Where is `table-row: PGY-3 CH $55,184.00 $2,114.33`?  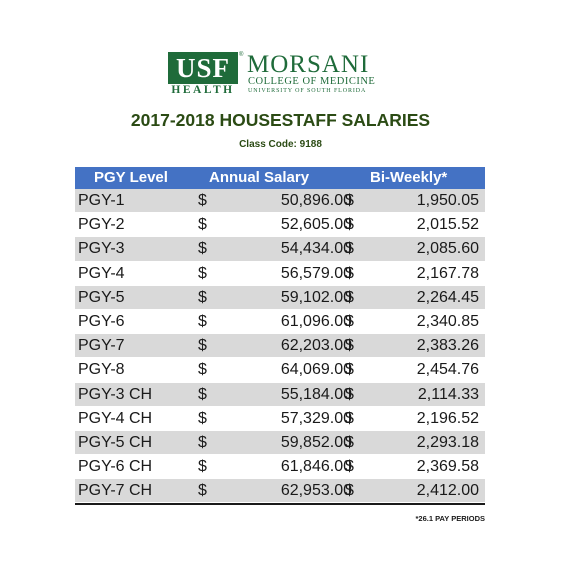
table-row: PGY-3 CH $55,184.00 $2,114.33 is located at coordinates (280, 394).